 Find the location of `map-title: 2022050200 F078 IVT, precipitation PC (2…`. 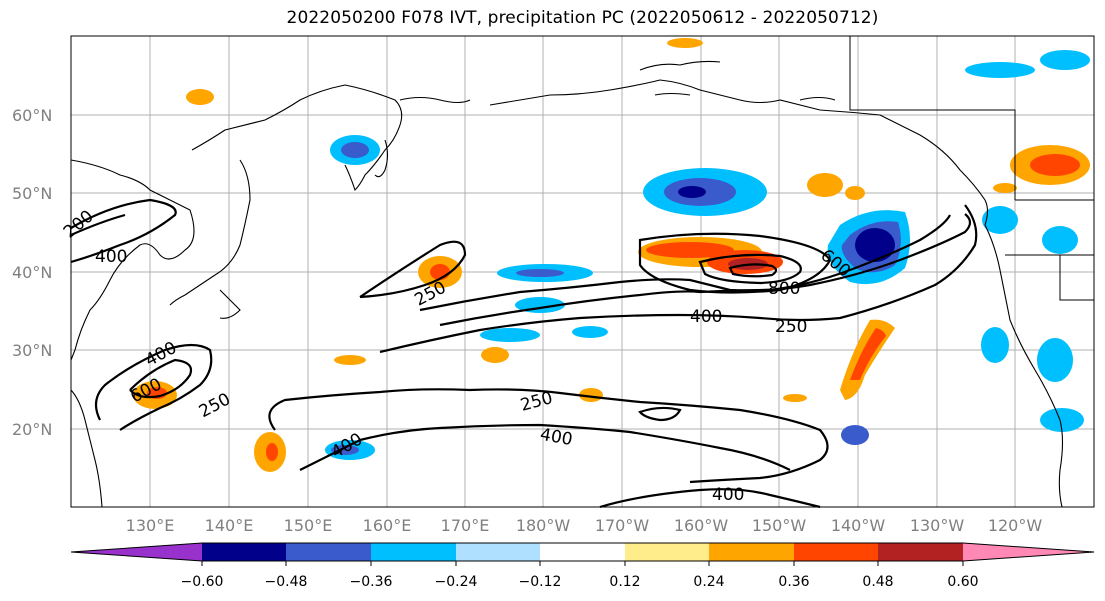

map-title: 2022050200 F078 IVT, precipitation PC (2… is located at coordinates (582, 18).